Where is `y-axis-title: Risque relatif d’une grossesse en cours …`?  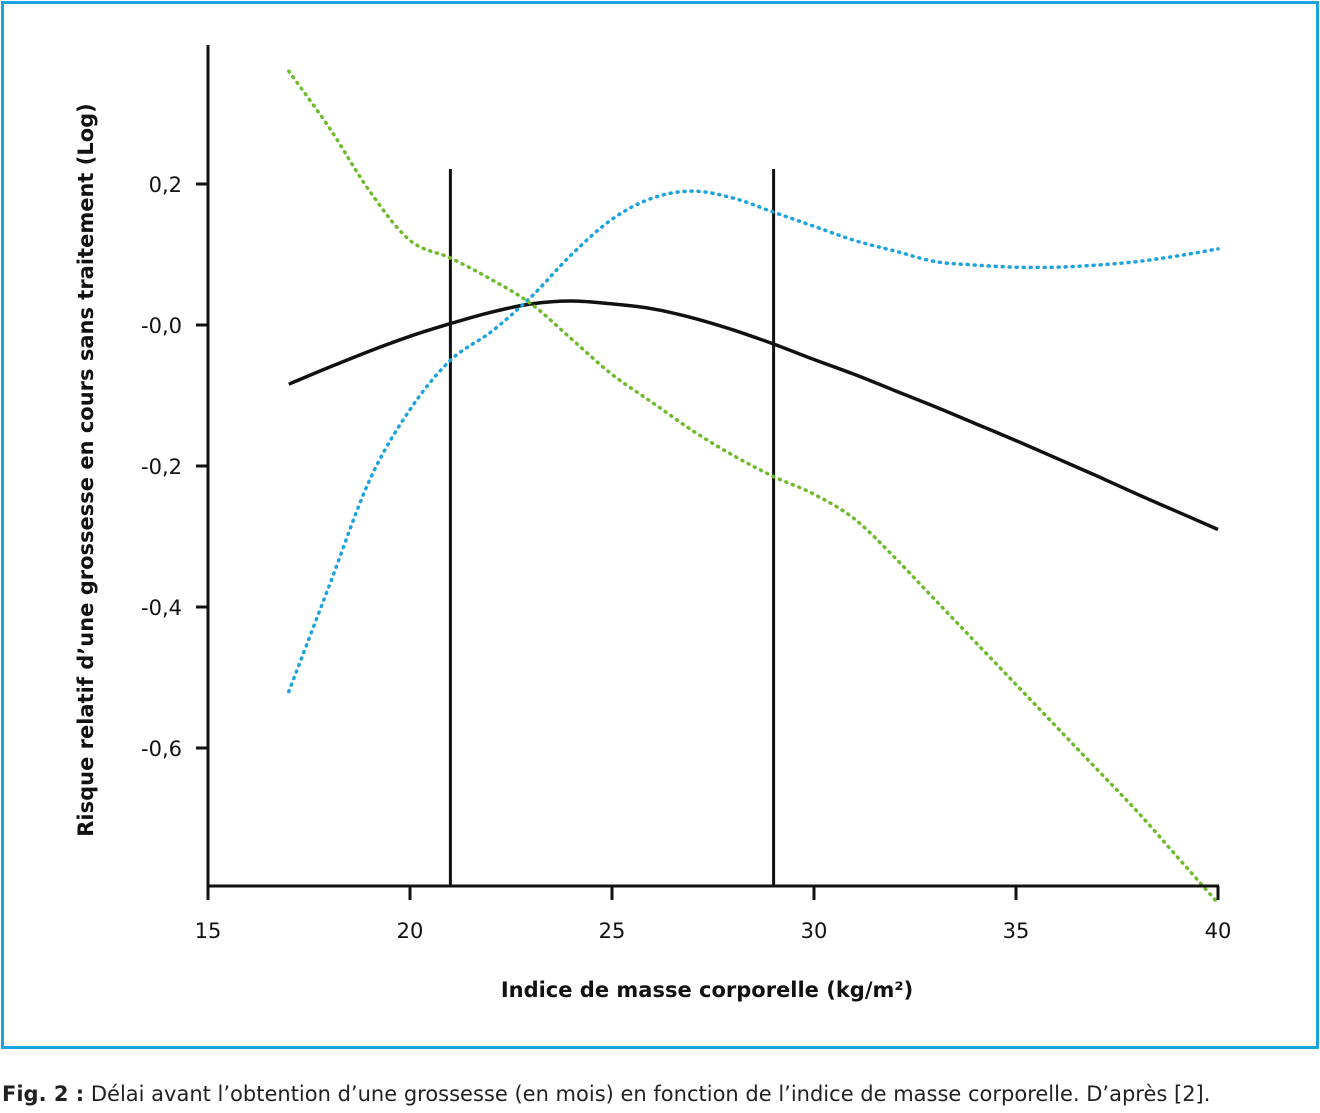 y-axis-title: Risque relatif d’une grossesse en cours … is located at coordinates (86, 470).